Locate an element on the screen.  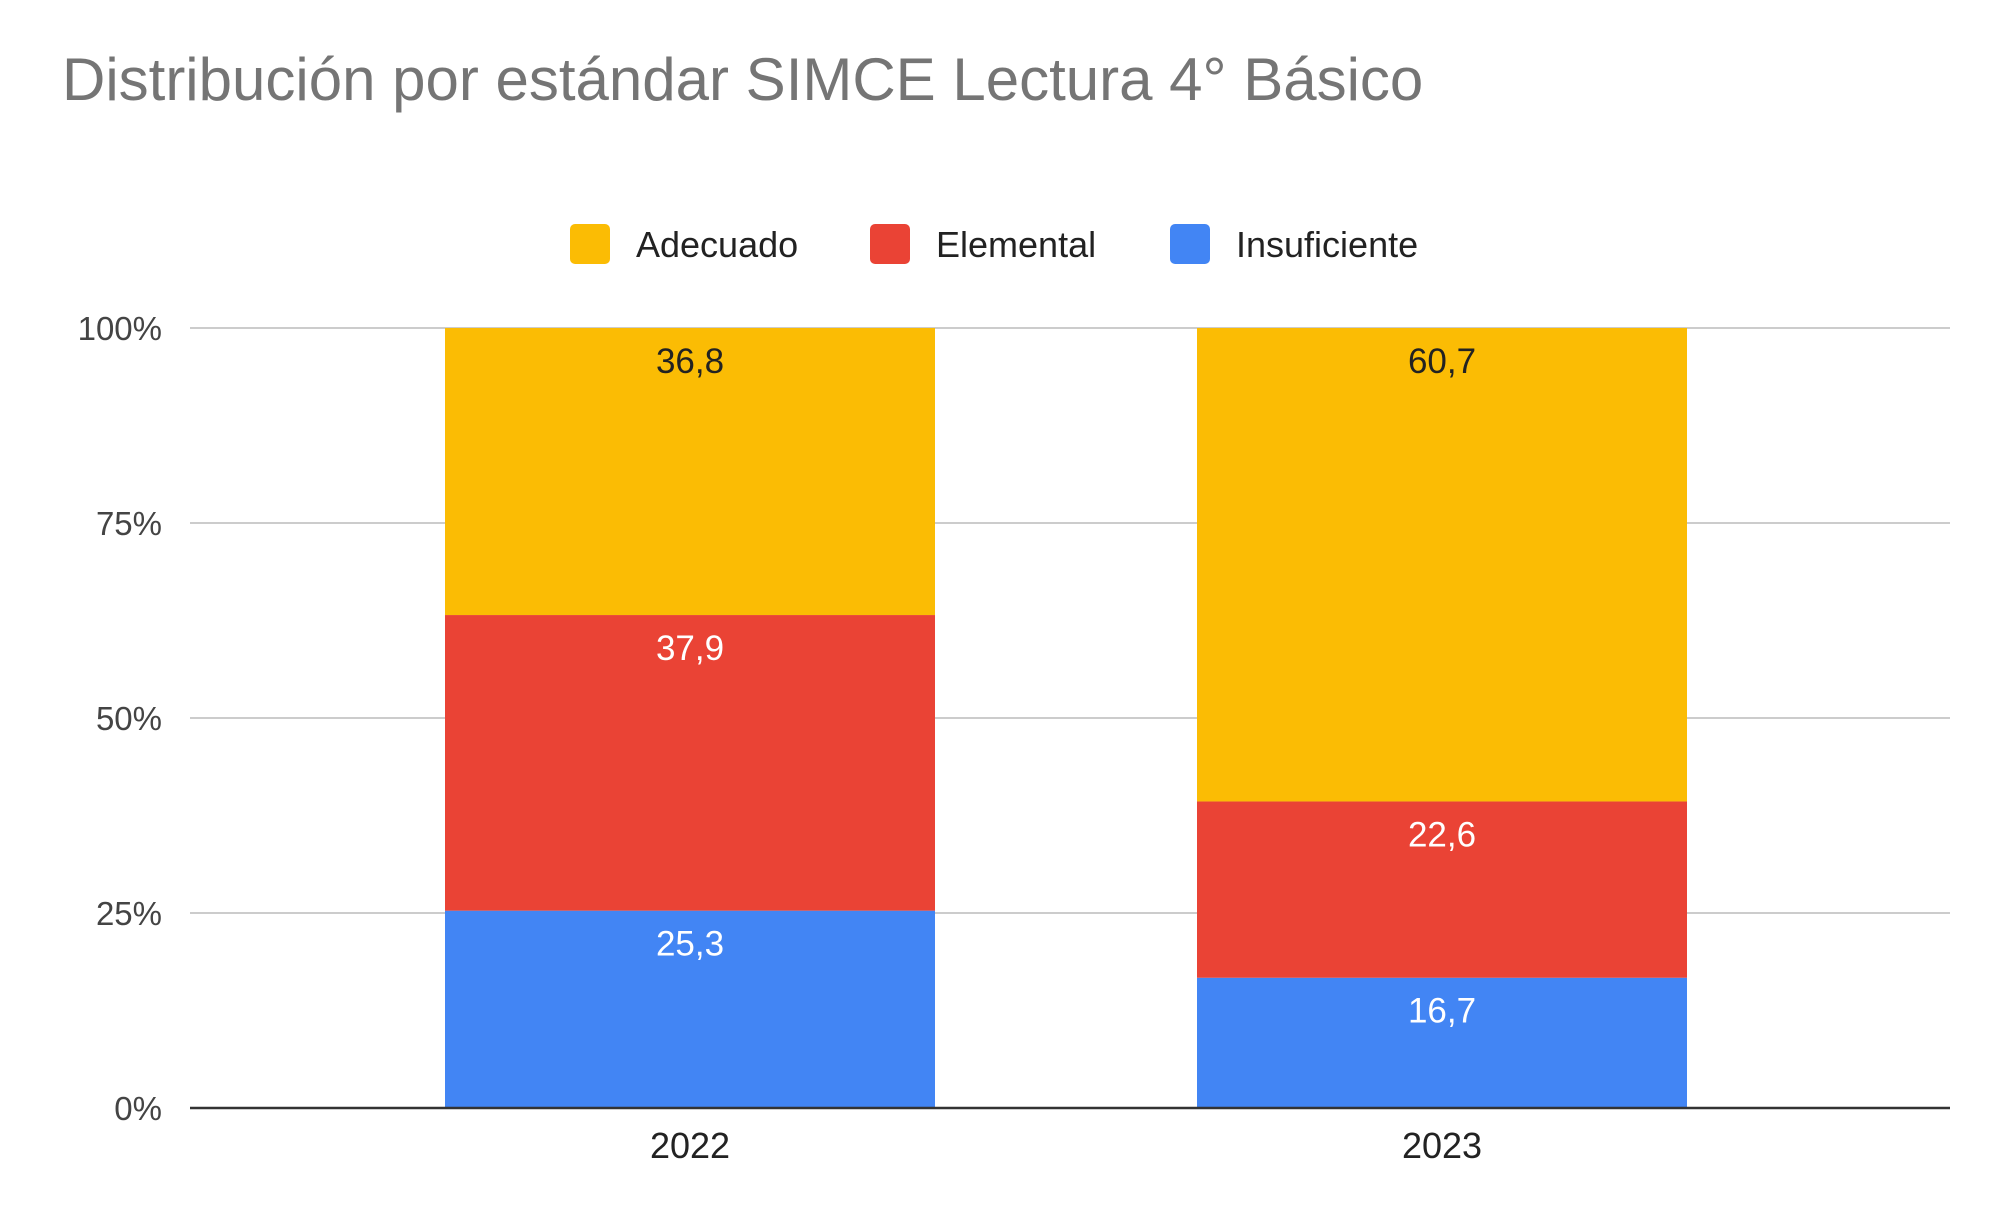
y-axis: 0% 25% 50% 75% 100% is located at coordinates (120, 718).